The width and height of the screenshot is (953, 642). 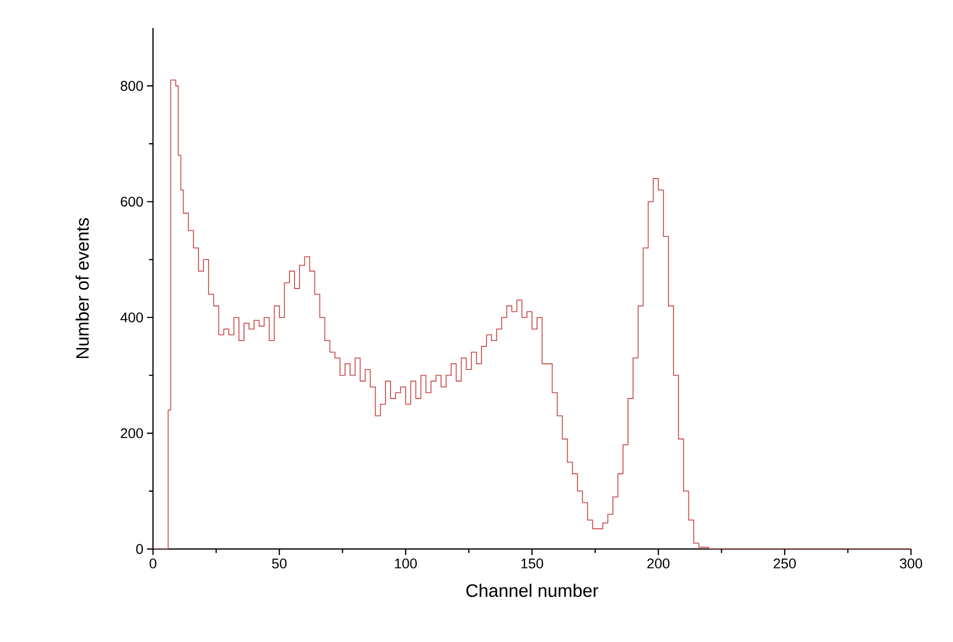 What do you see at coordinates (131, 85) in the screenshot?
I see `y-tick-label: 800` at bounding box center [131, 85].